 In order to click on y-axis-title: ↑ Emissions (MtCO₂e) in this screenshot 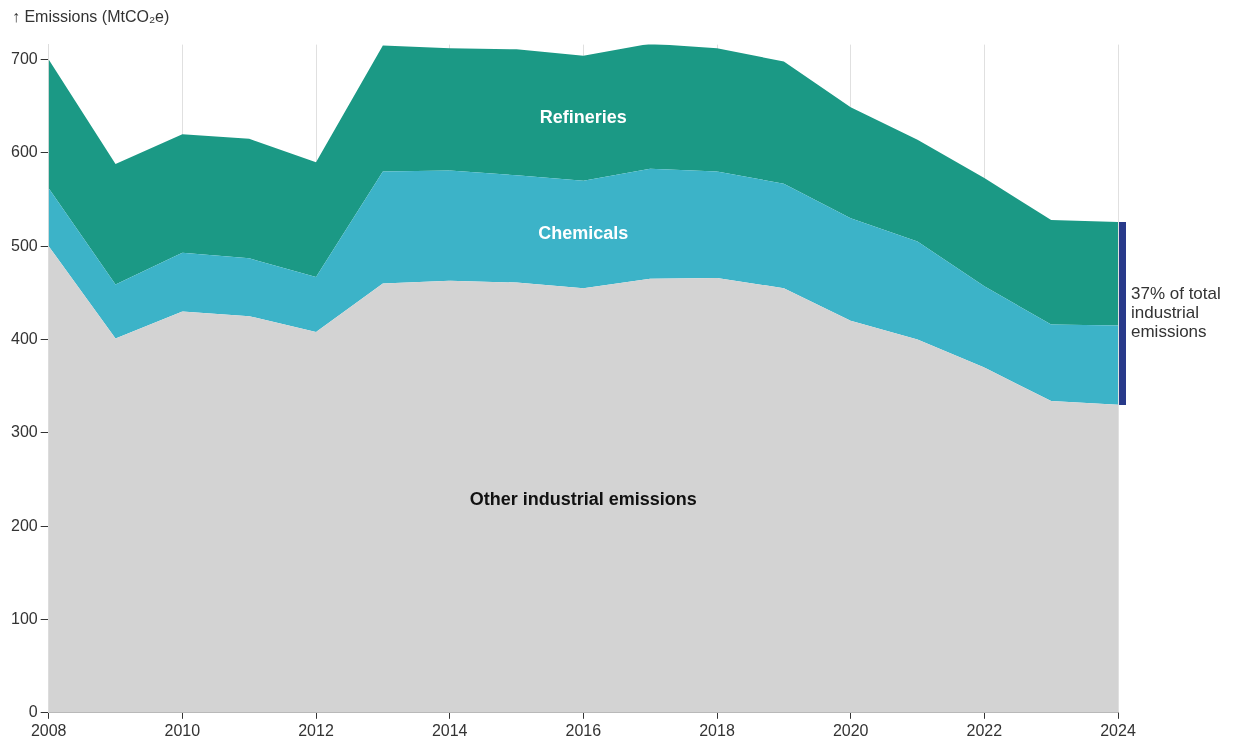, I will do `click(91, 17)`.